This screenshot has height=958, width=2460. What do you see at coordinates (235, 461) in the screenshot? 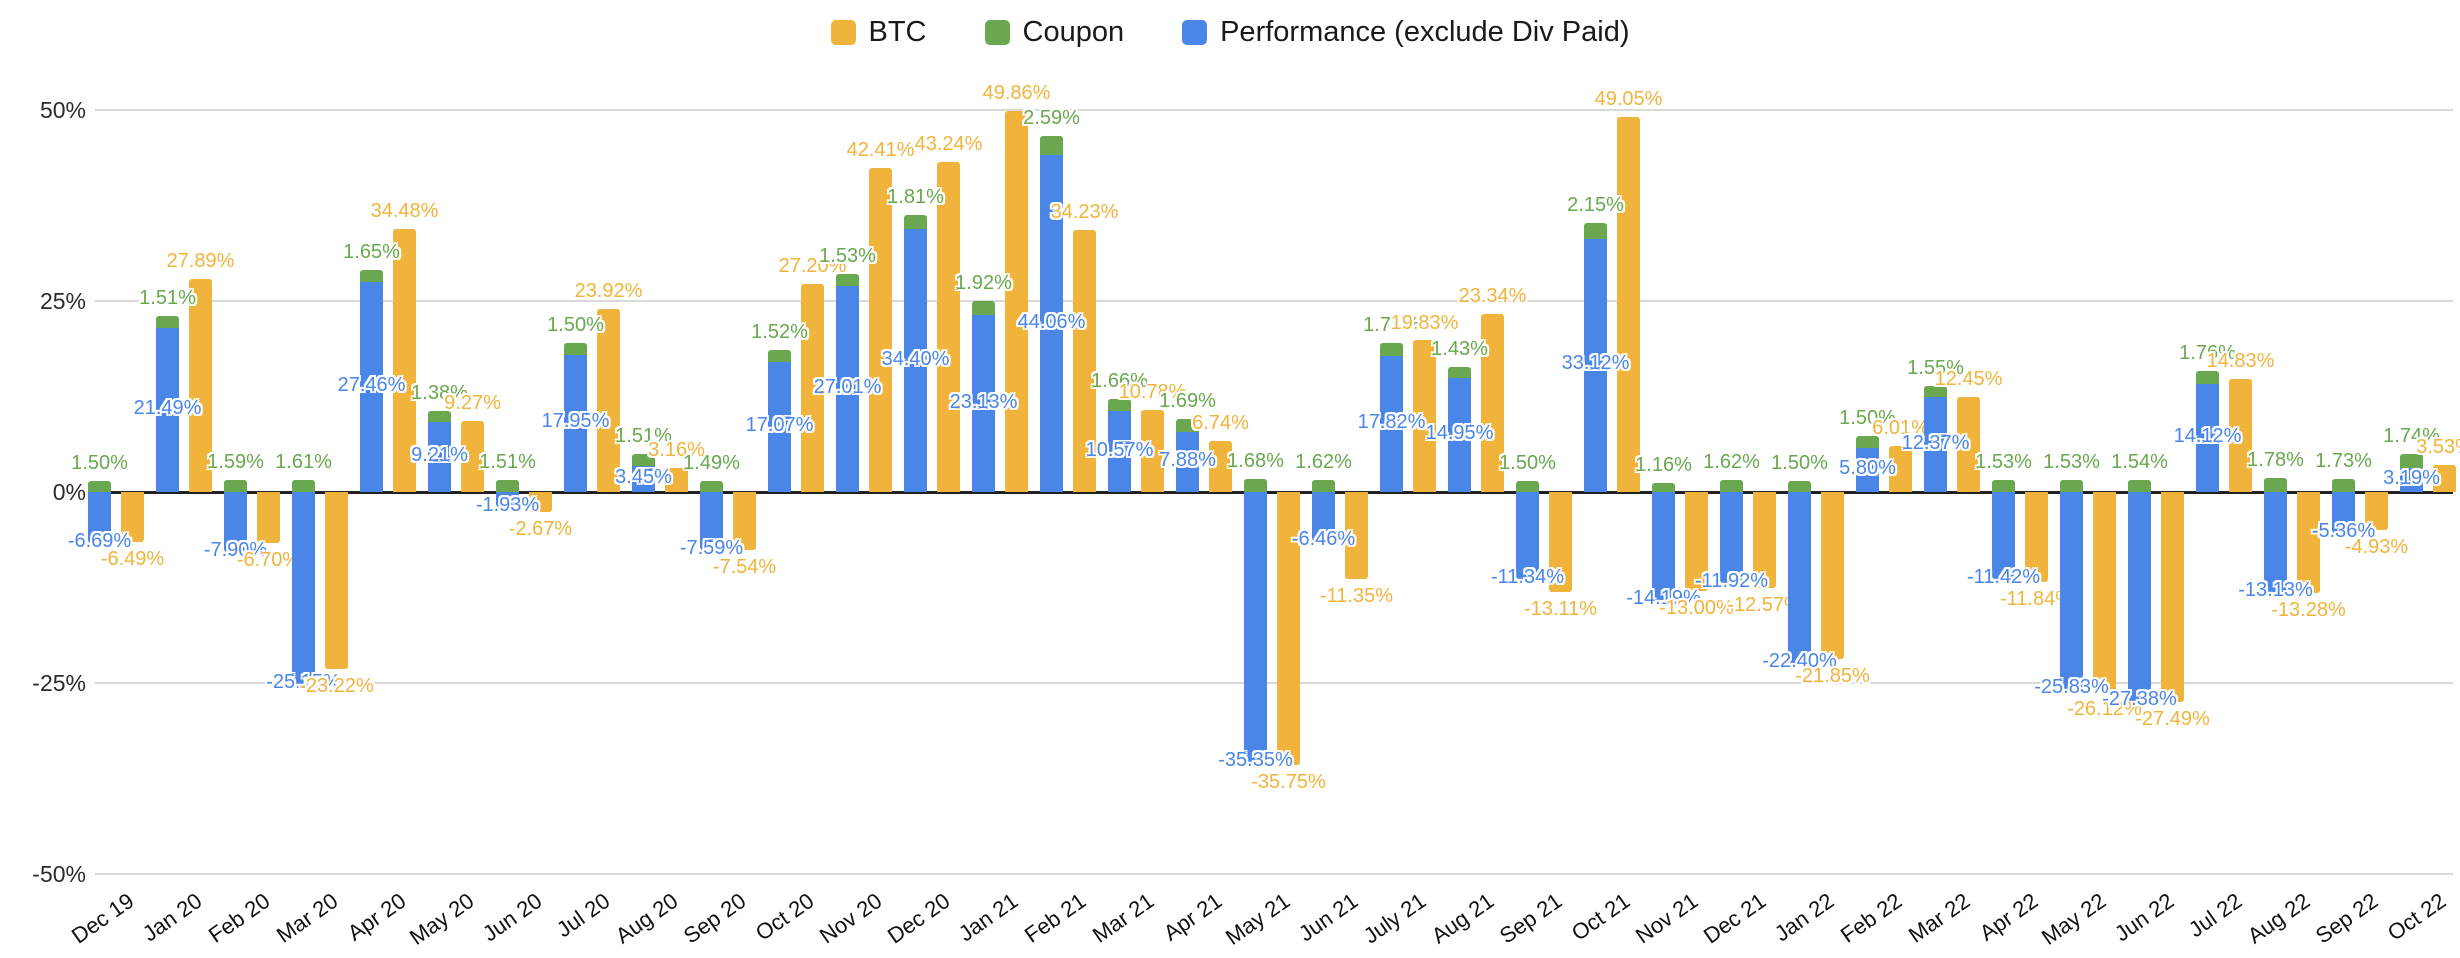
I see `label-coupon-feb-20: 1.59%` at bounding box center [235, 461].